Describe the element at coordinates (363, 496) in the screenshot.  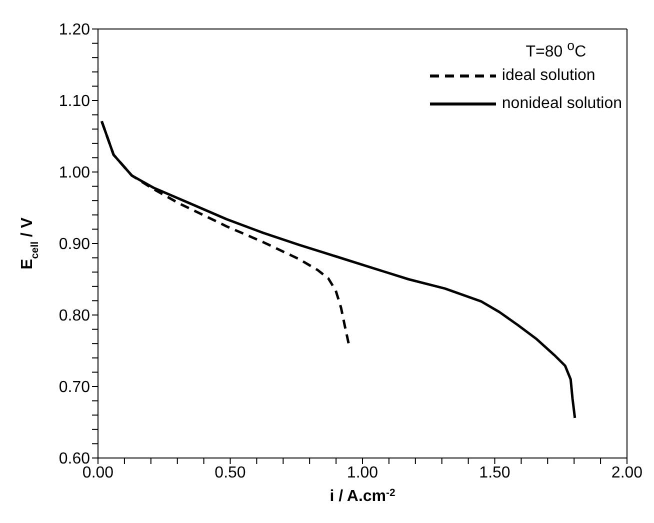
I see `x-axis-title: i / A.cm$^{-2}$` at that location.